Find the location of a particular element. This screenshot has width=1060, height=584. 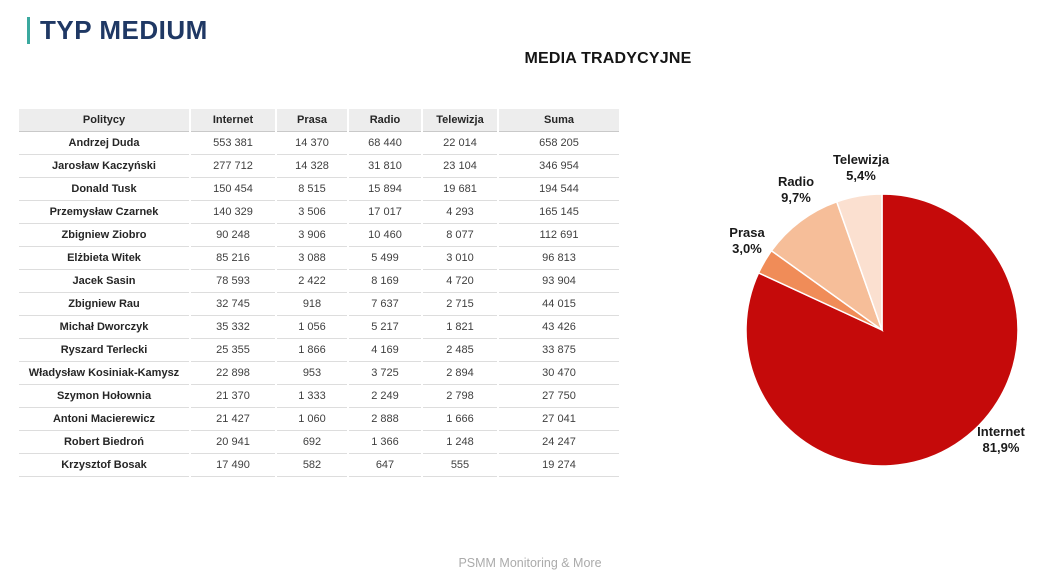

politician-name: Antoni Macierewicz is located at coordinates (104, 419).